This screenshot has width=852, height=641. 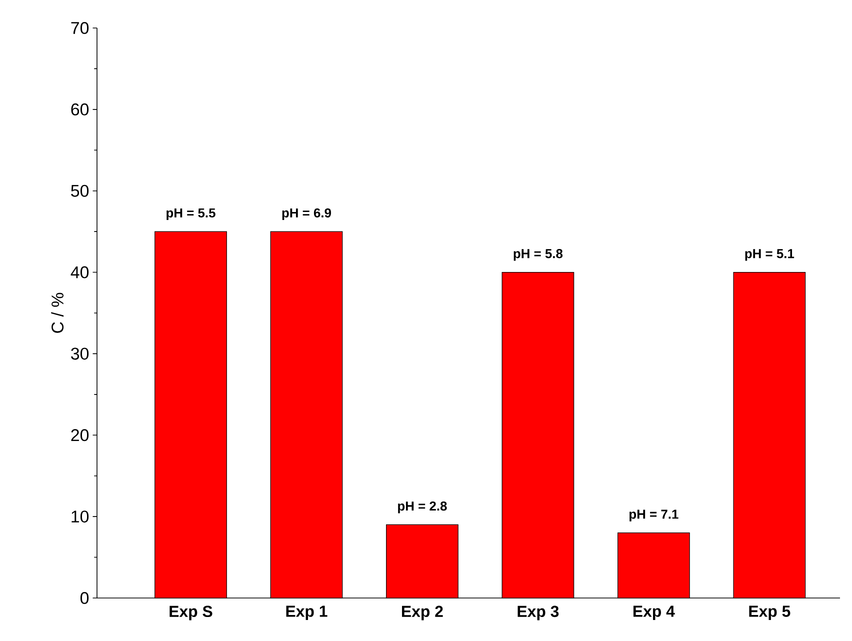 What do you see at coordinates (80, 516) in the screenshot?
I see `y-tick-label: 10` at bounding box center [80, 516].